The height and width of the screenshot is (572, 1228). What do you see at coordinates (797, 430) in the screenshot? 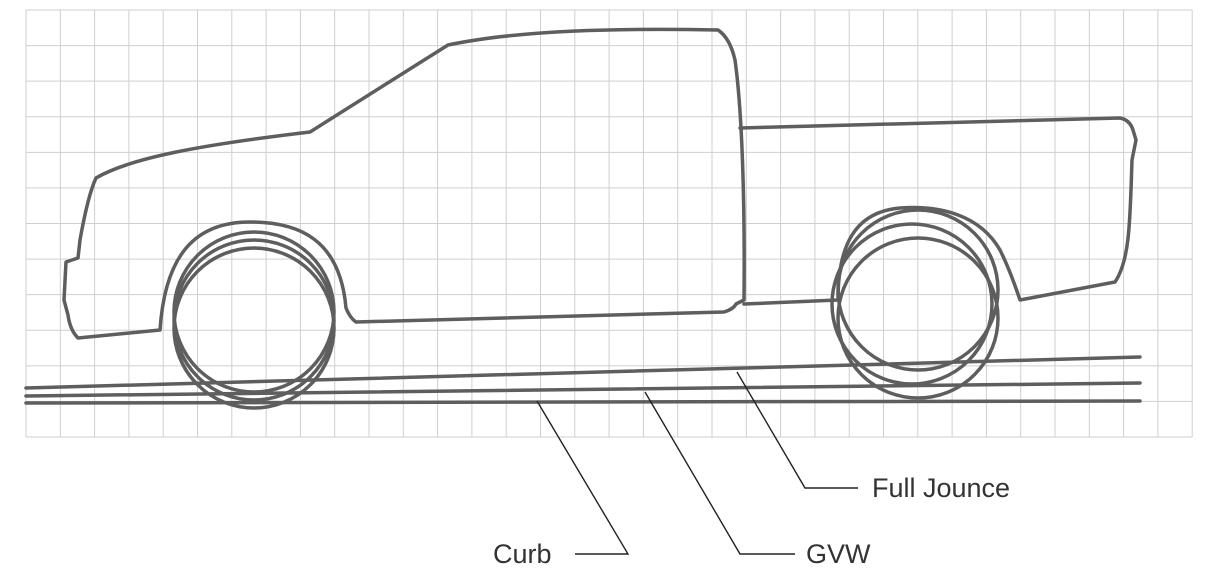
I see `leader-line-full-jounce` at bounding box center [797, 430].